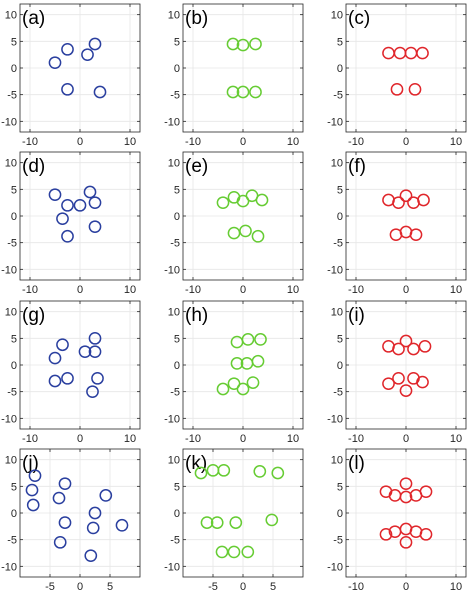  I want to click on panel-label: (c), so click(359, 18).